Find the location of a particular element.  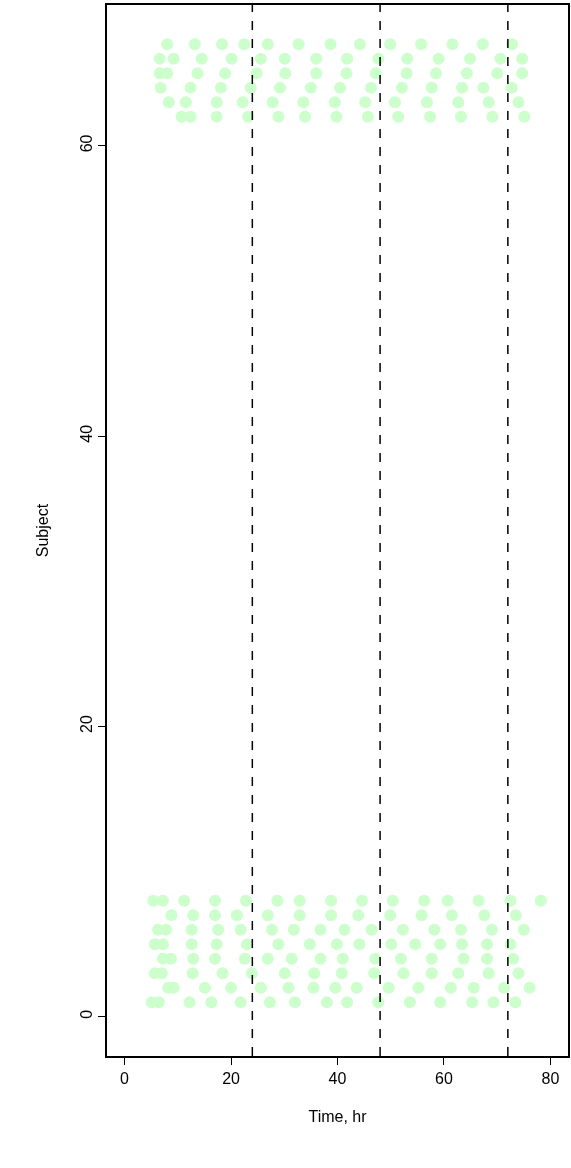

x-tick-label: 40 is located at coordinates (337, 1078).